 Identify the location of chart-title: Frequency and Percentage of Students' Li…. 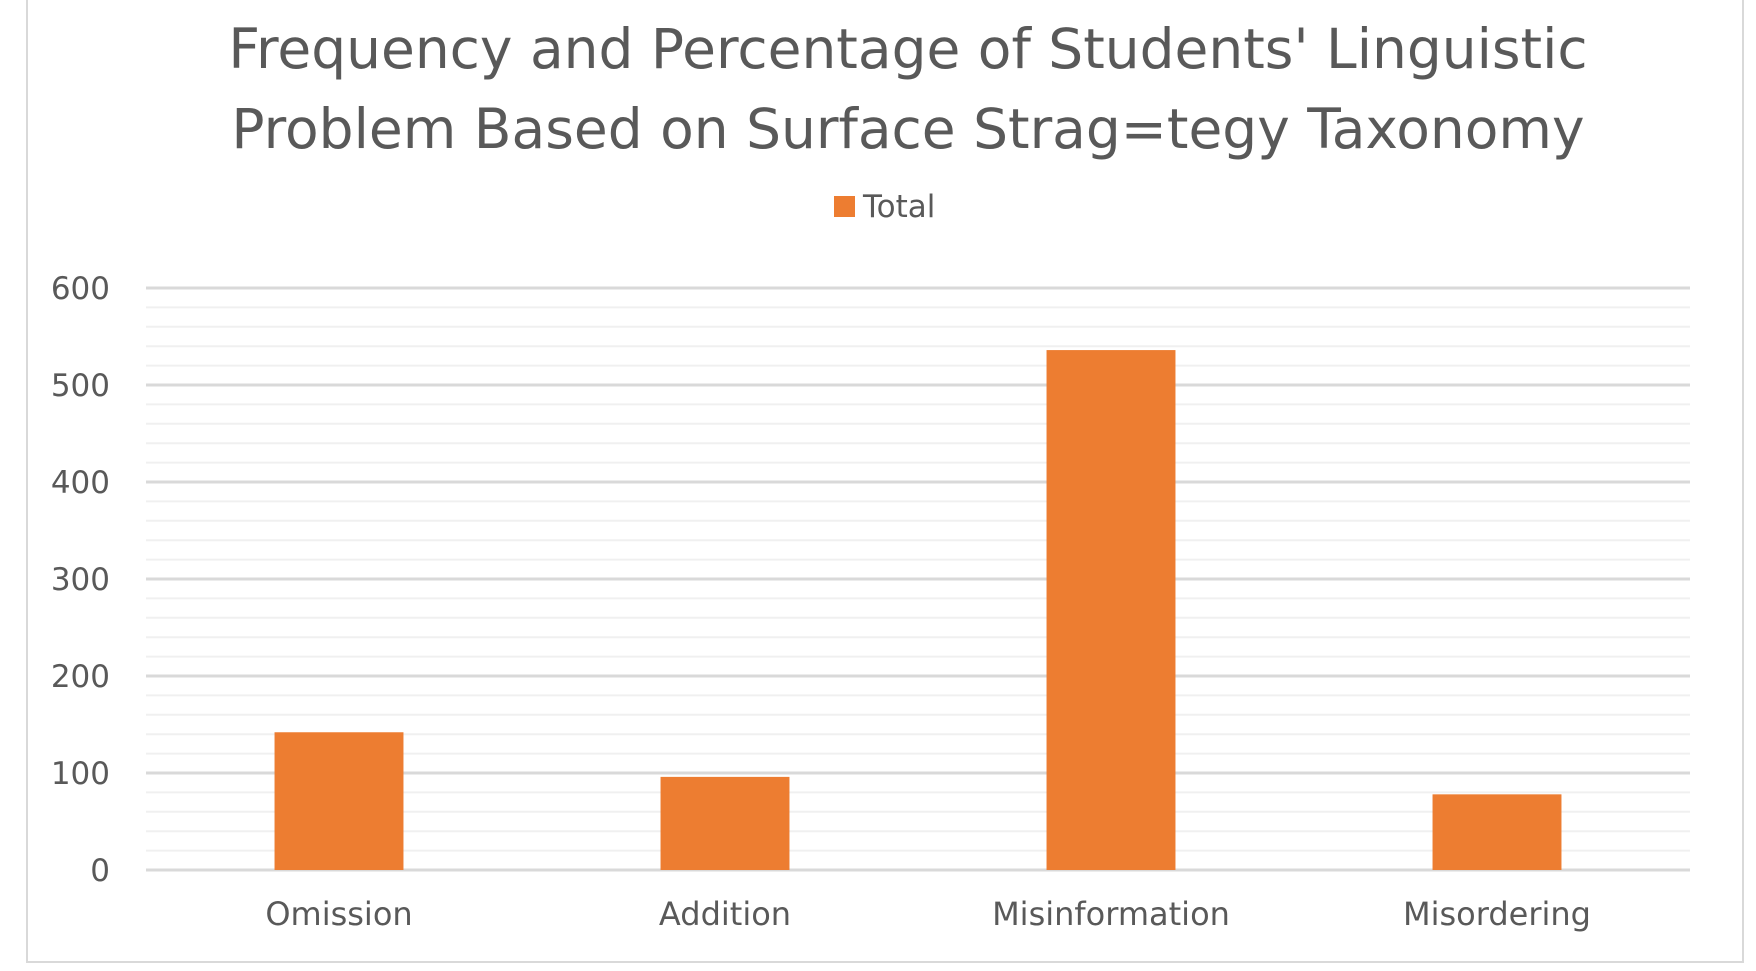
(907, 89).